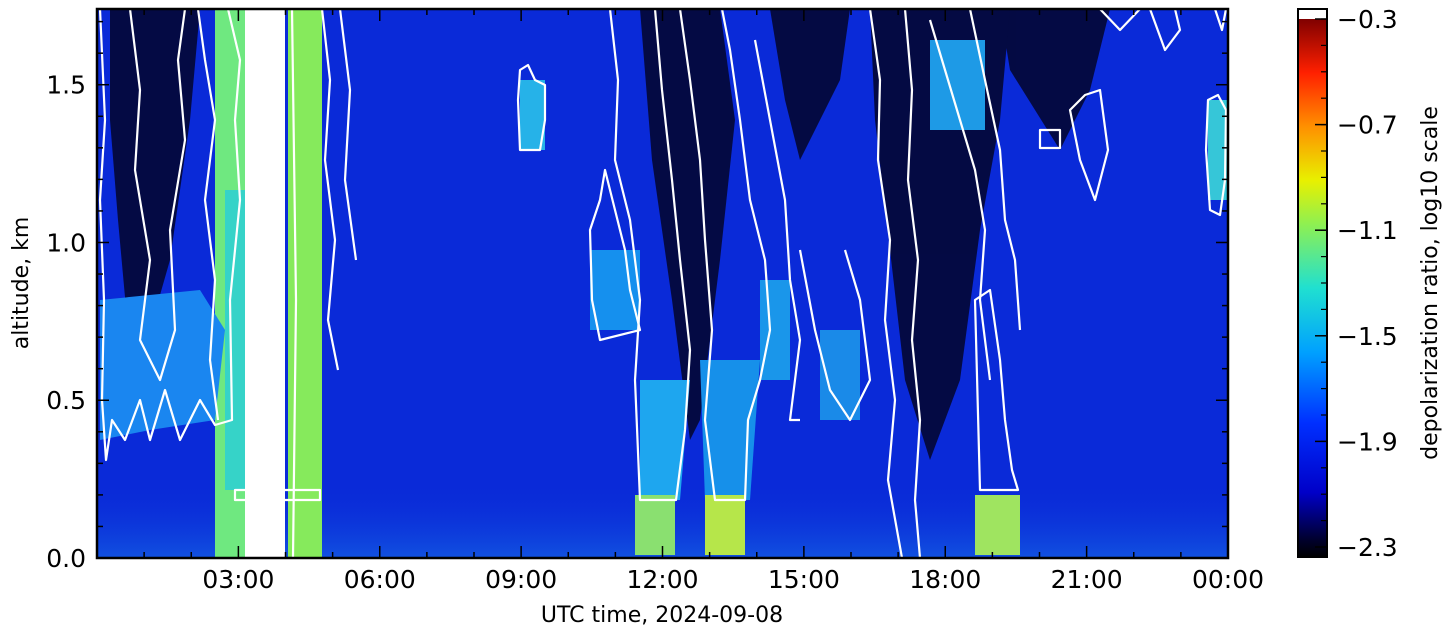 This screenshot has width=1454, height=629. I want to click on colorbar-tick-label: −0.7, so click(1367, 125).